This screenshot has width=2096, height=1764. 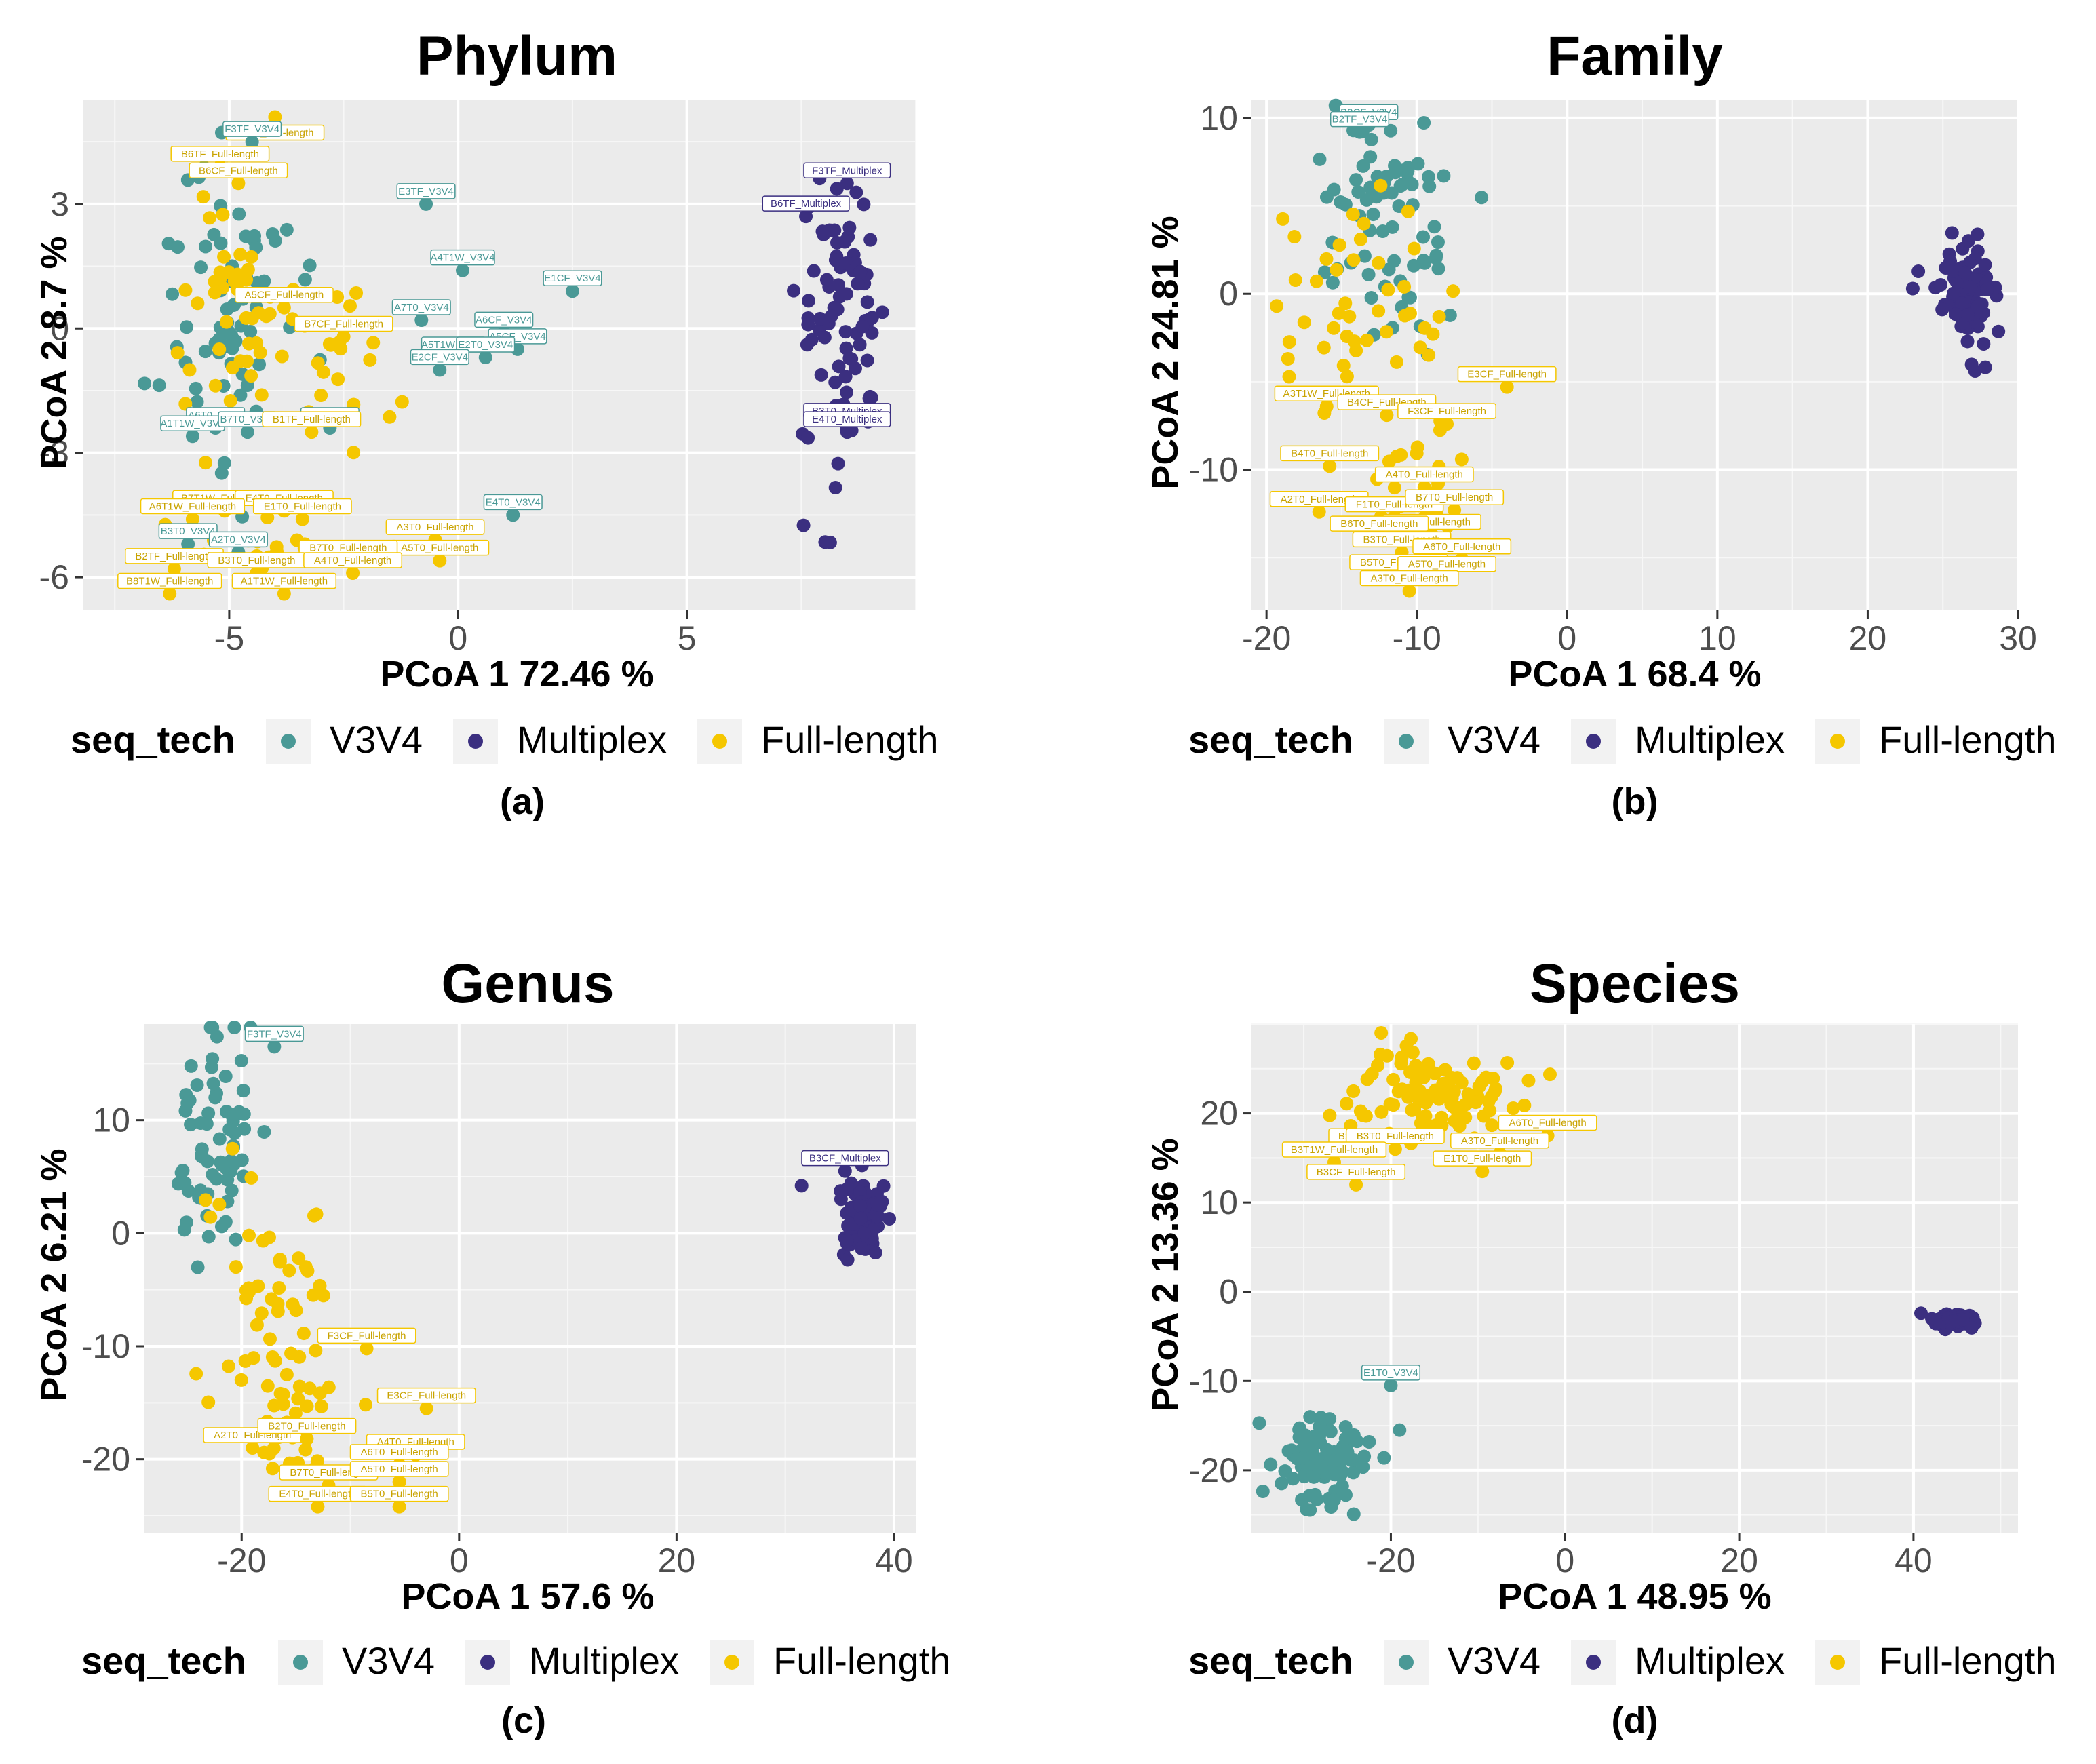 What do you see at coordinates (516, 56) in the screenshot?
I see `panel-title: Phylum` at bounding box center [516, 56].